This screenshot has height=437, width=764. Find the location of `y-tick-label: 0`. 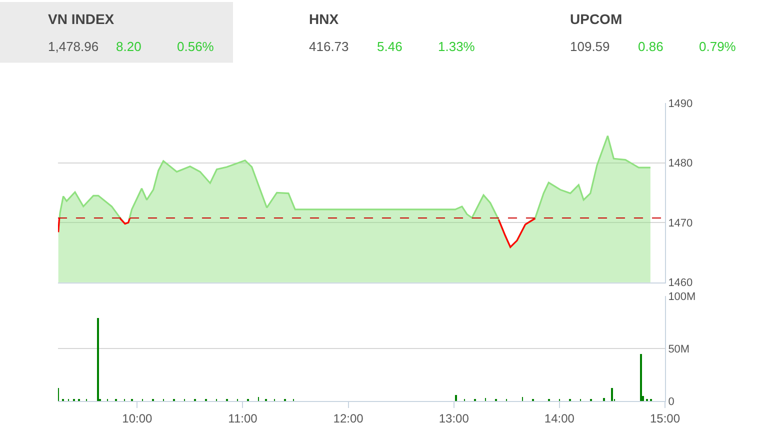

y-tick-label: 0 is located at coordinates (671, 402).